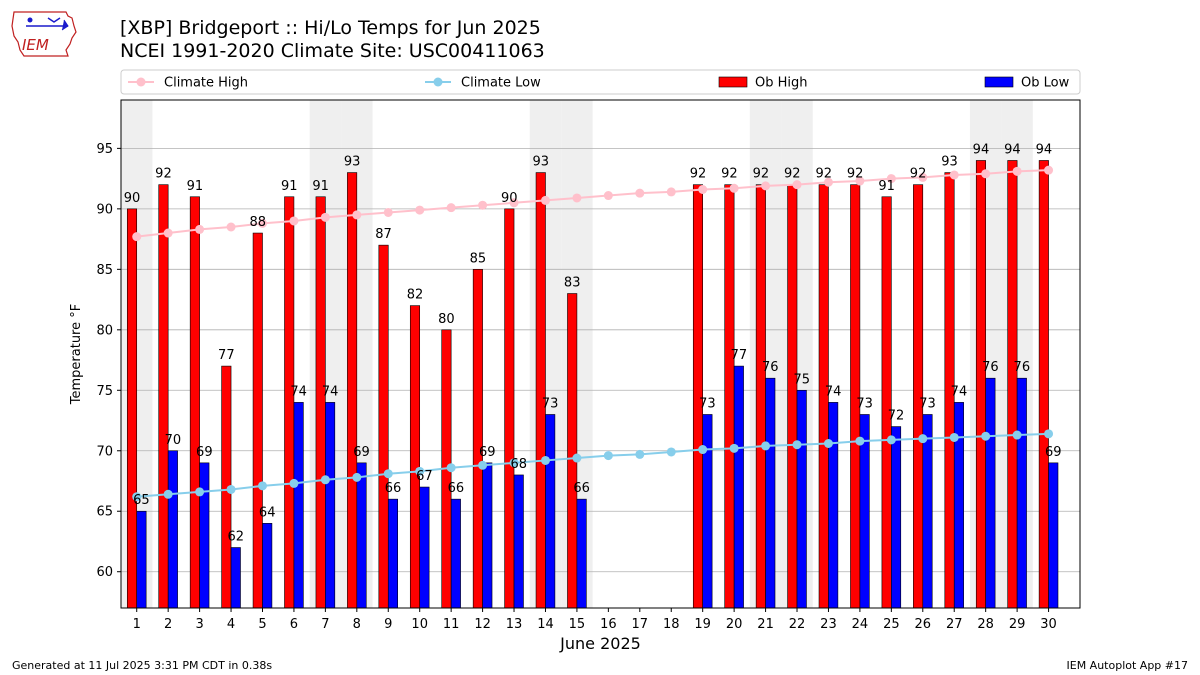  Describe the element at coordinates (959, 391) in the screenshot. I see `ob-low-label-day-27: 74` at that location.